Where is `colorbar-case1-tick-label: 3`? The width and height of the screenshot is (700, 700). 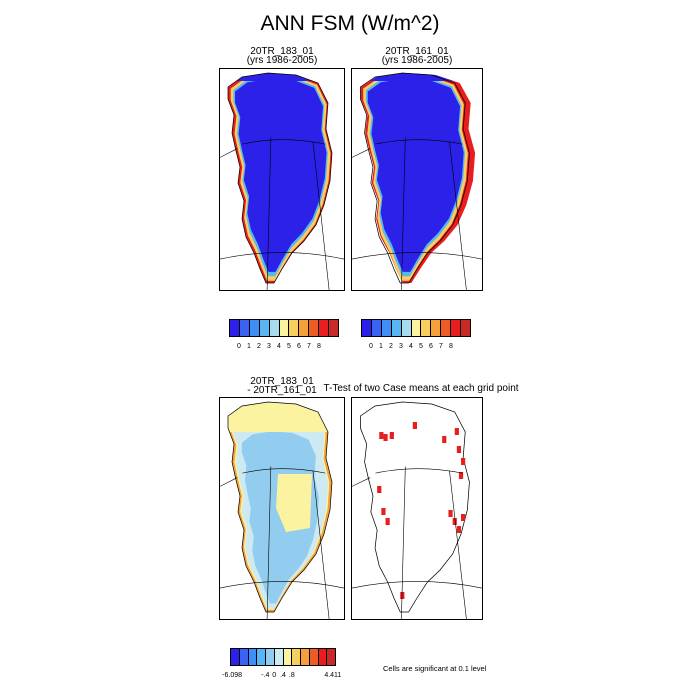 colorbar-case1-tick-label: 3 is located at coordinates (269, 346).